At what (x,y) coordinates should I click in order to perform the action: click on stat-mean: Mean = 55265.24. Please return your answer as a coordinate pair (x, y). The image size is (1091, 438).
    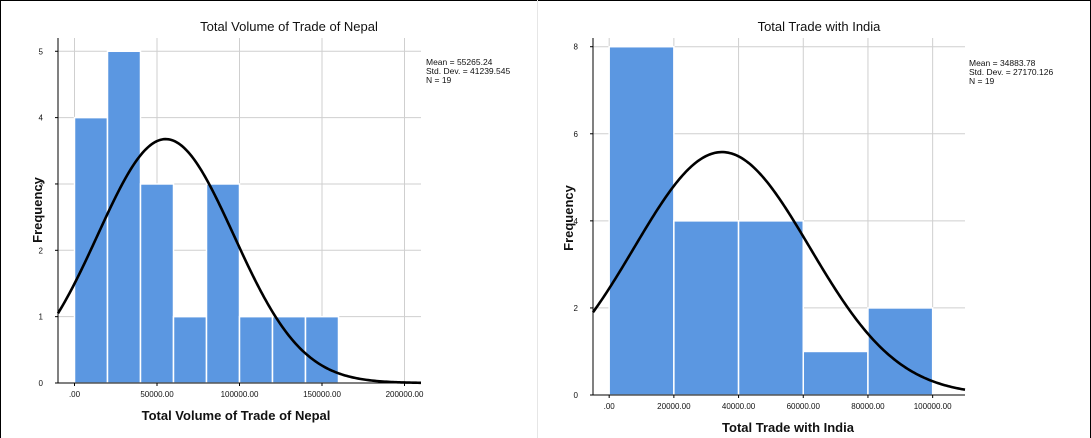
    Looking at the image, I should click on (459, 62).